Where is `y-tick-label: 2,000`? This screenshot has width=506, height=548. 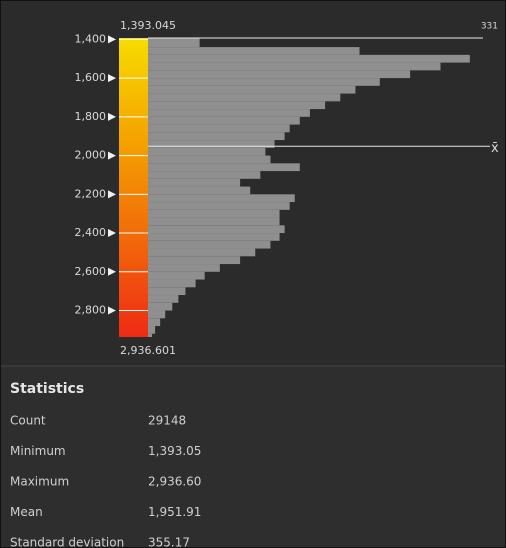
y-tick-label: 2,000 is located at coordinates (91, 155).